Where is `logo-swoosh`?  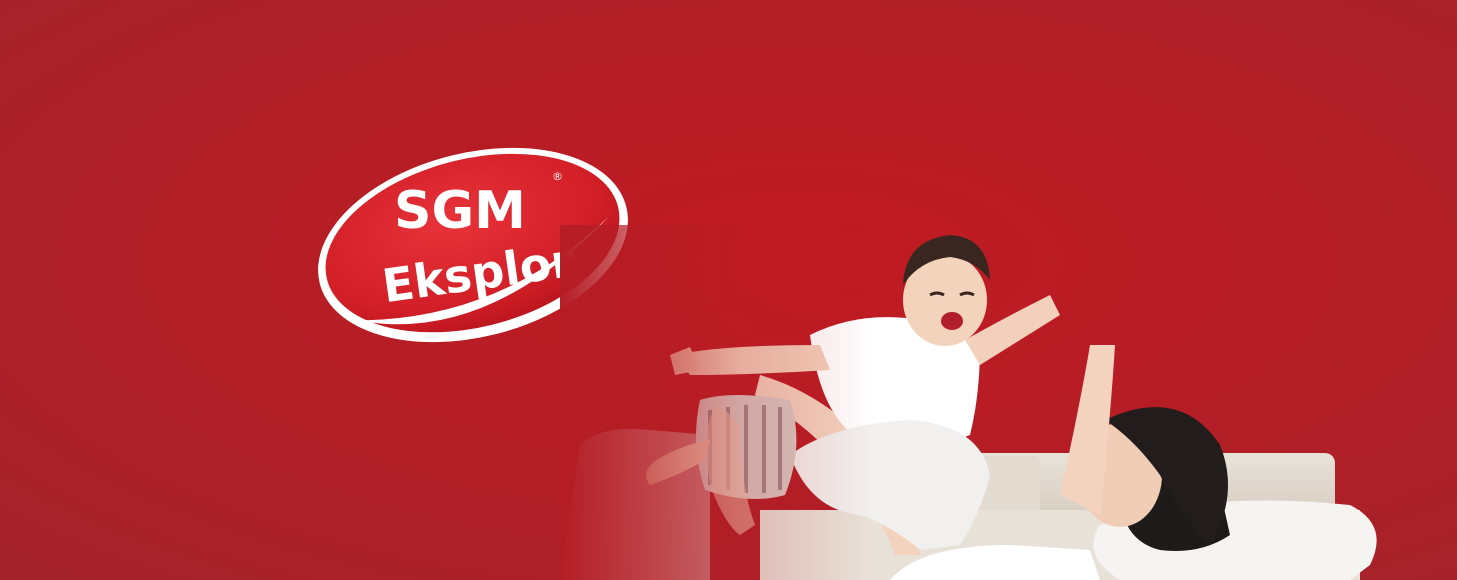 logo-swoosh is located at coordinates (483, 270).